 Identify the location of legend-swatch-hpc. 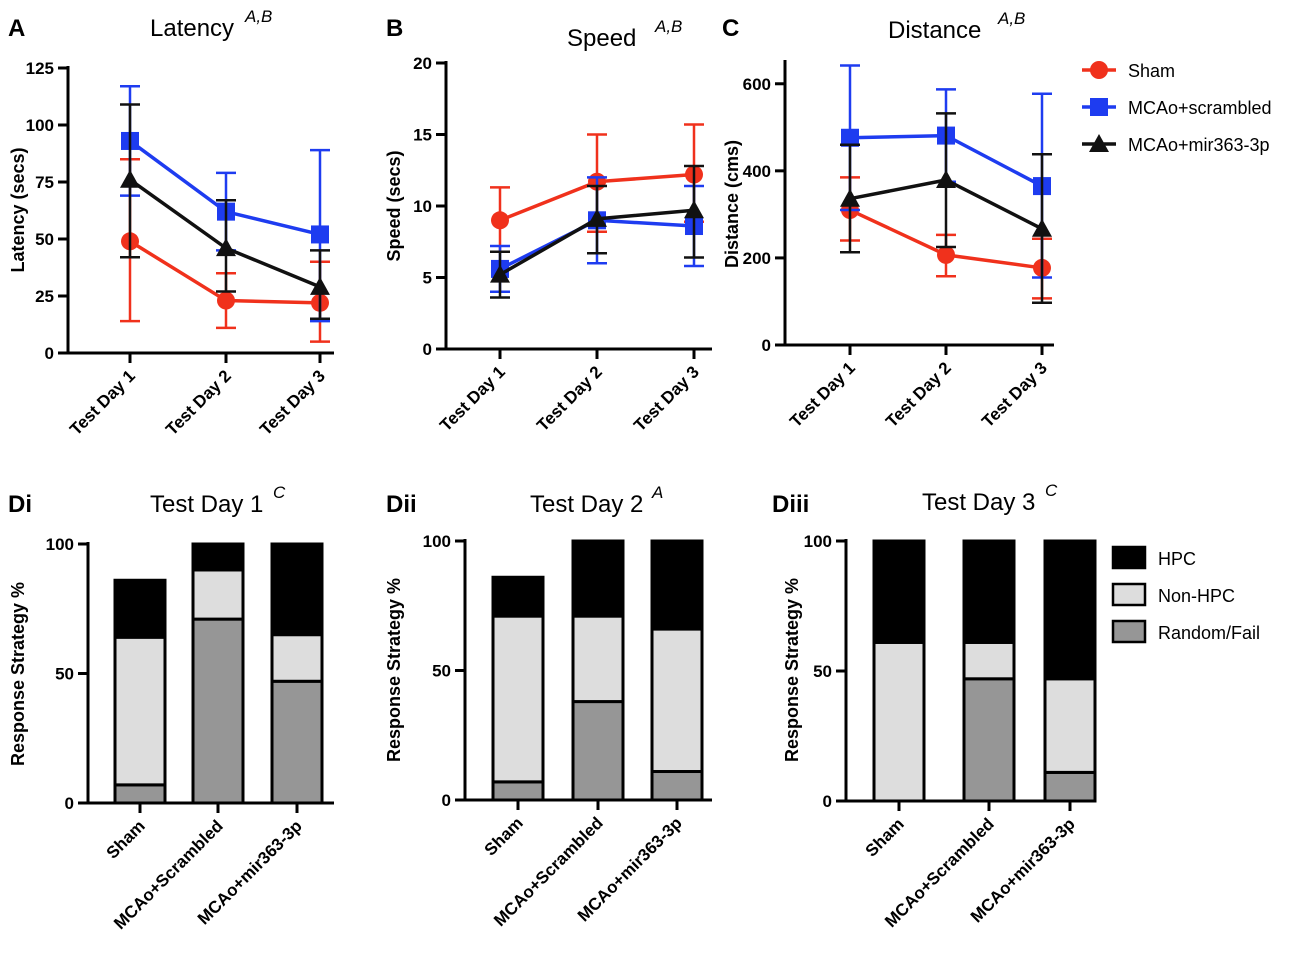
(1129, 557).